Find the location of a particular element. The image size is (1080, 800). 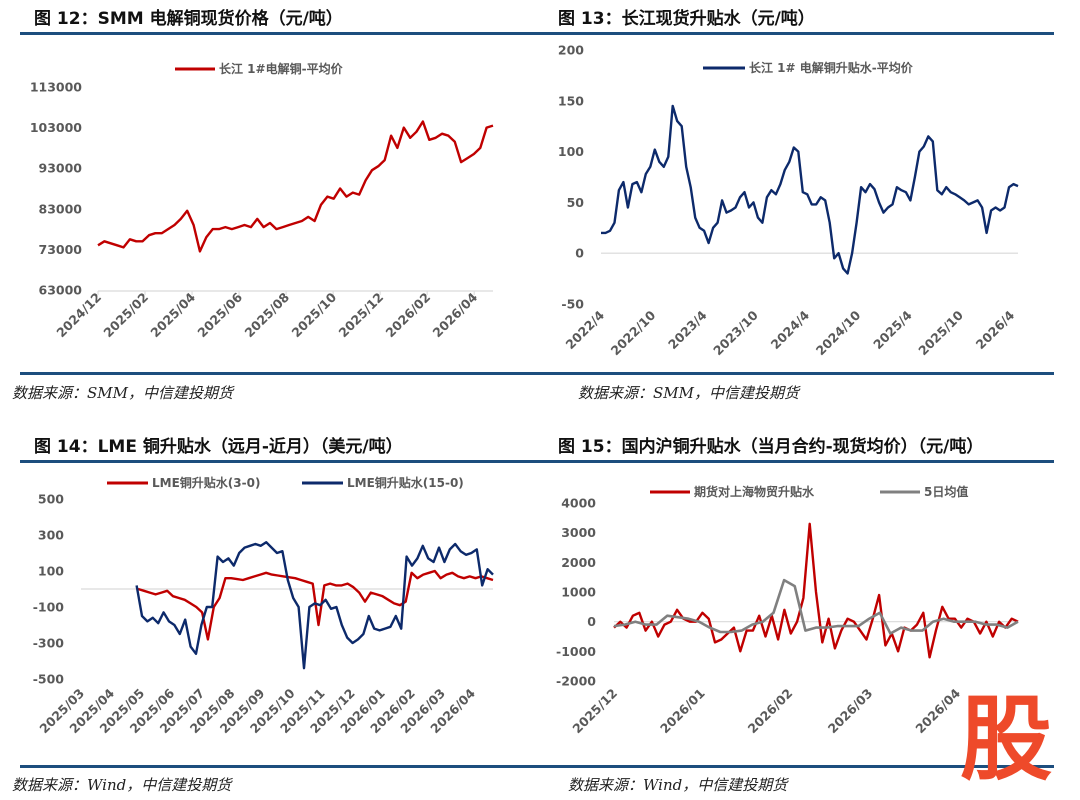

y-tick-label: 1000 is located at coordinates (578, 592).